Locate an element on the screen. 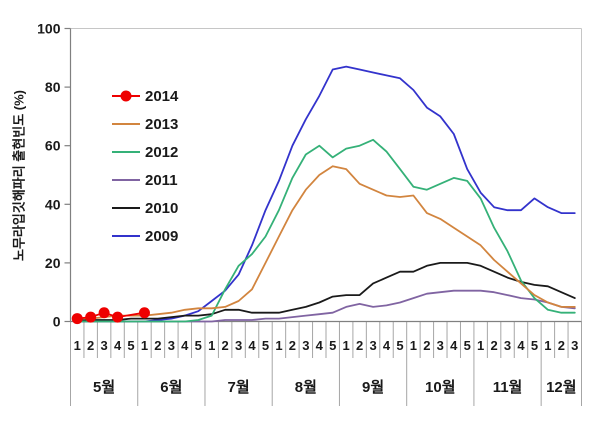  x-month-label: 6월 is located at coordinates (171, 387).